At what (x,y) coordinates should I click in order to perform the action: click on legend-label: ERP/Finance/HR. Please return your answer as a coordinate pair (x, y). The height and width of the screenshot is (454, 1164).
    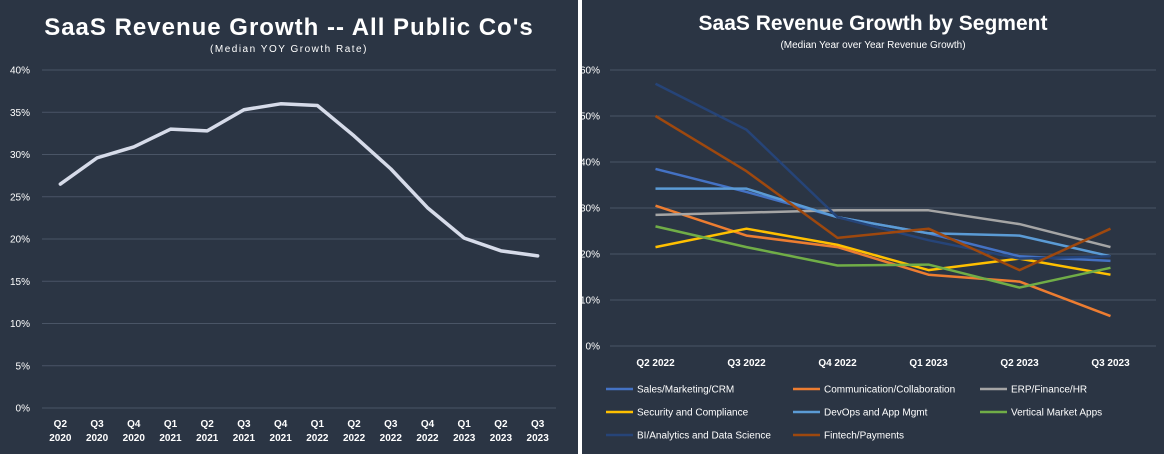
    Looking at the image, I should click on (1049, 390).